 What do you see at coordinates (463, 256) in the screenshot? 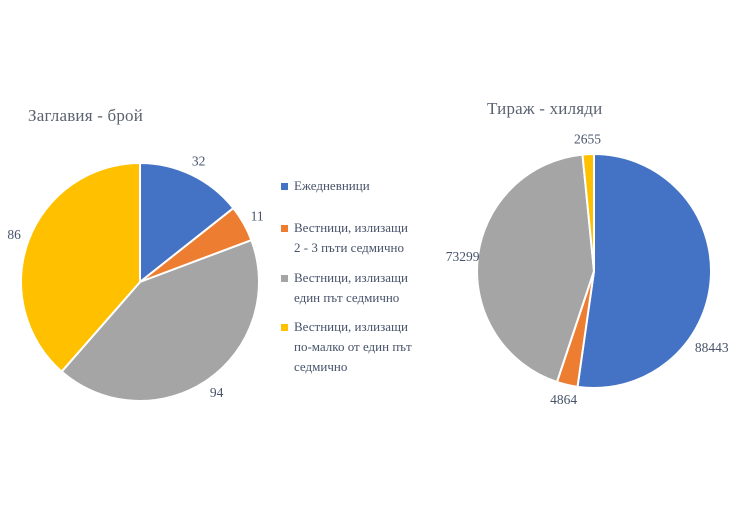
I see `pie-data-label: 73299` at bounding box center [463, 256].